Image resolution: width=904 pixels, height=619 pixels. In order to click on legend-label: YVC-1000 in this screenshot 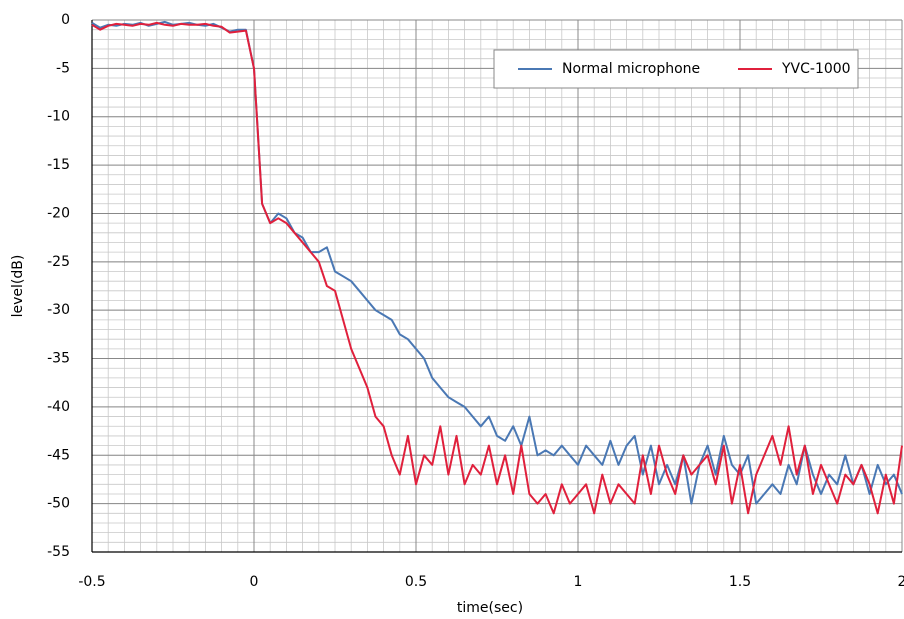, I will do `click(816, 69)`.